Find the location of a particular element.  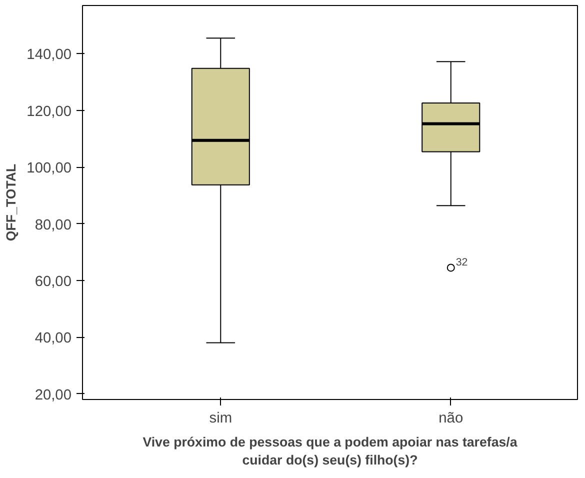

annotation: 32 is located at coordinates (462, 262).